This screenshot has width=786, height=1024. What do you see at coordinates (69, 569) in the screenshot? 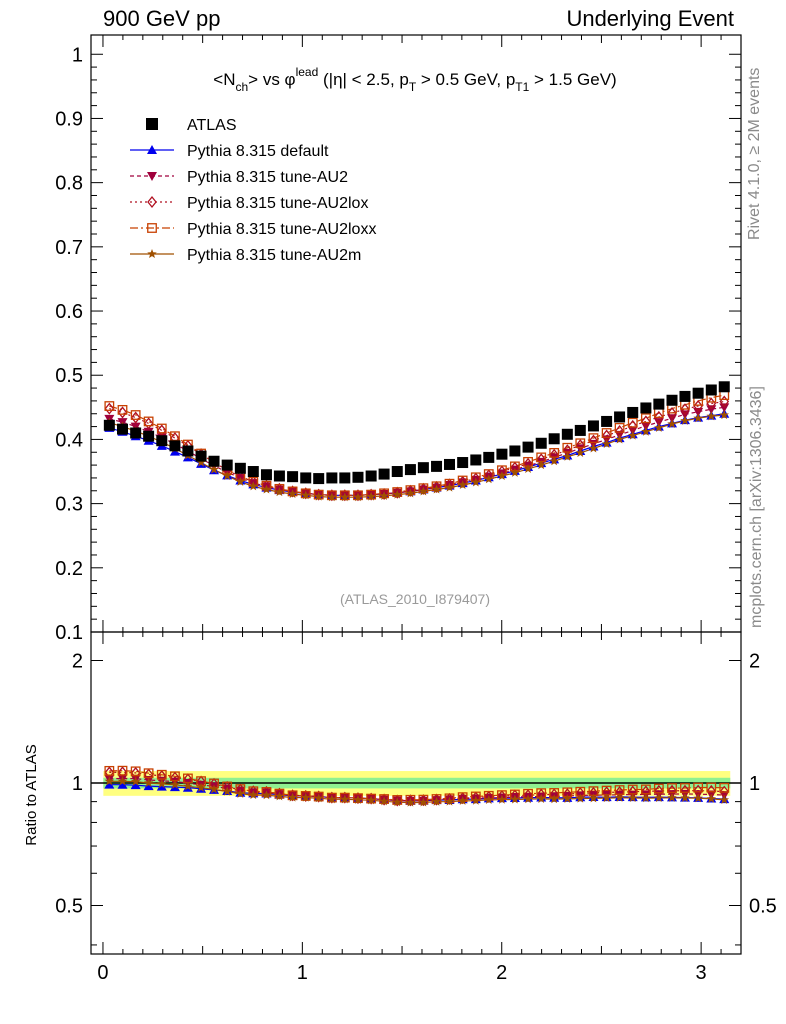
I see `y-tick-label: 0.2` at bounding box center [69, 569].